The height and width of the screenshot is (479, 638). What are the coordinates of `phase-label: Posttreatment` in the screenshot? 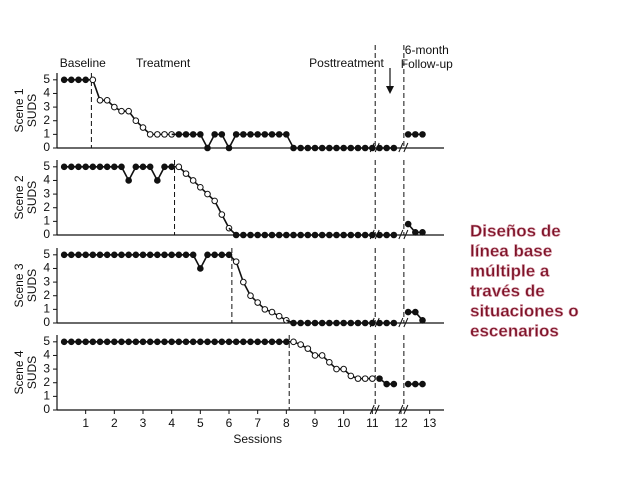 It's located at (346, 63).